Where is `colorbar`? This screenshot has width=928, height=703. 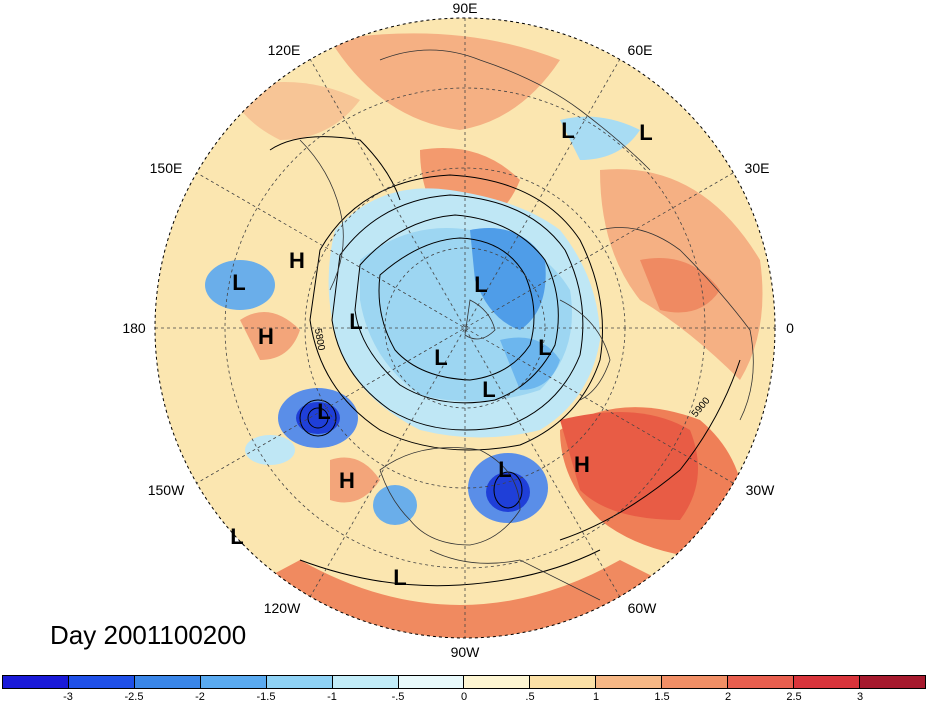 colorbar is located at coordinates (464, 682).